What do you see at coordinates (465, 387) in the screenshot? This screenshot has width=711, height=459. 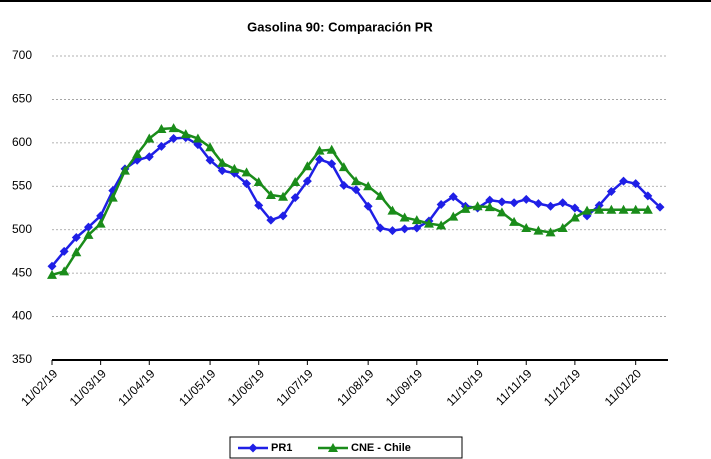 I see `x-tick-label: 11/10/19` at bounding box center [465, 387].